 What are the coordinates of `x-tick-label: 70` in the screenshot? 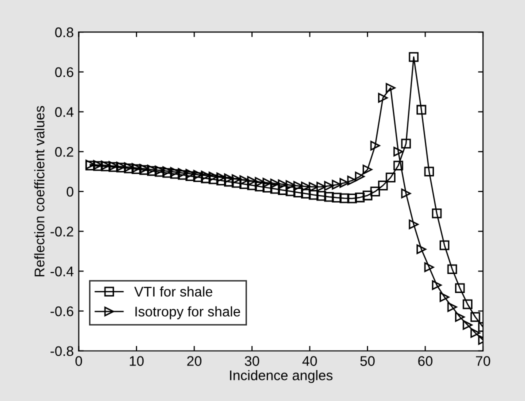 It's located at (483, 361).